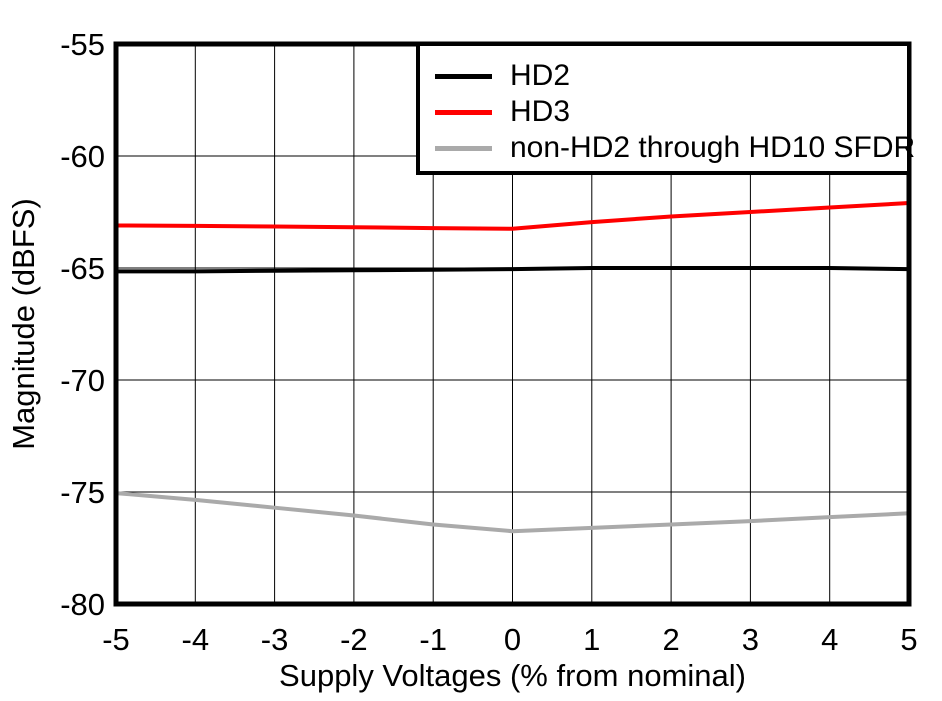  What do you see at coordinates (671, 76) in the screenshot?
I see `legend-entry-hd2: HD2` at bounding box center [671, 76].